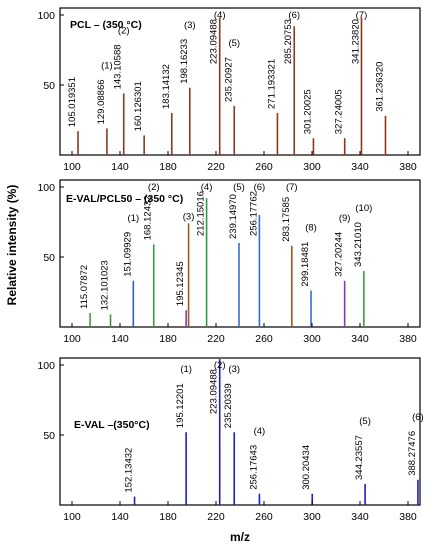 Image resolution: width=433 pixels, height=550 pixels. Describe the element at coordinates (355, 41) in the screenshot. I see `peak-mz-label: 341.23820` at that location.